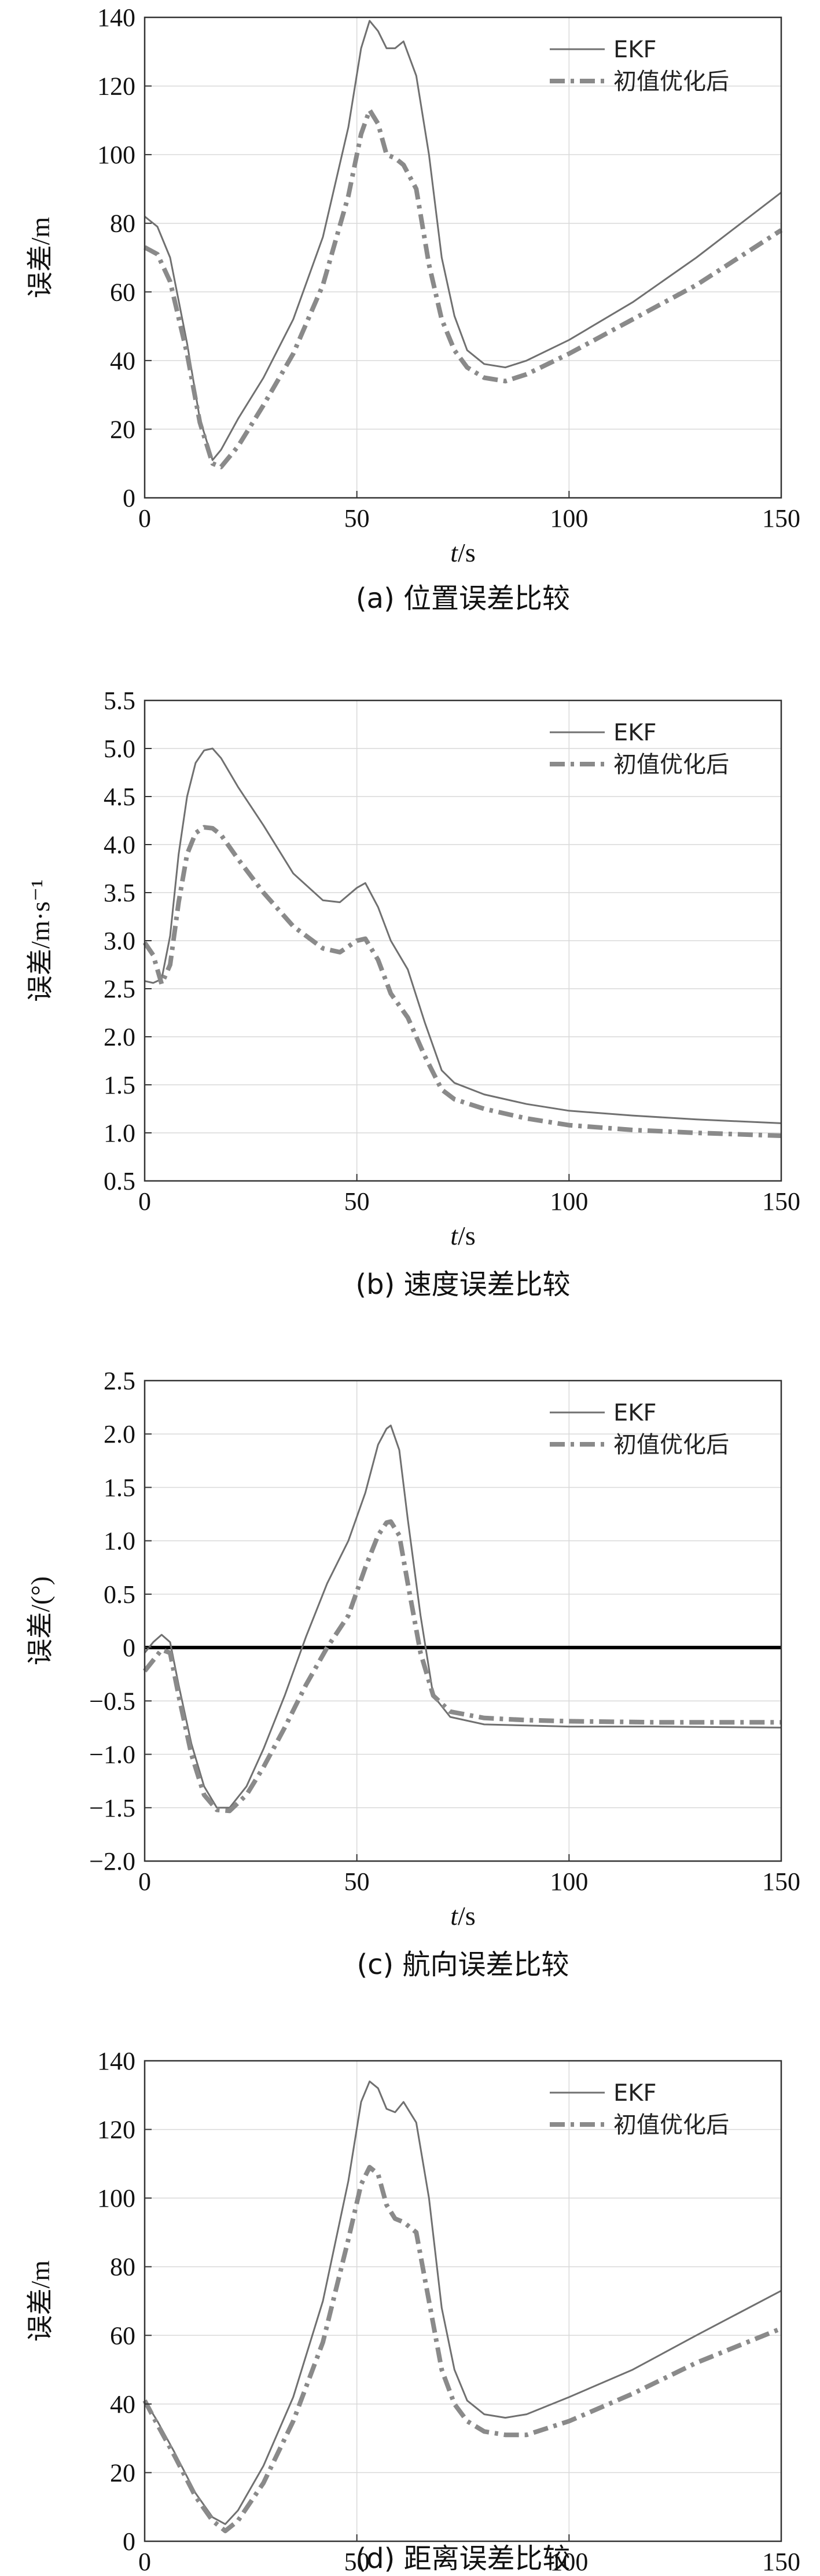  What do you see at coordinates (40, 940) in the screenshot?
I see `y-axis-label: 误差/m·s⁻¹` at bounding box center [40, 940].